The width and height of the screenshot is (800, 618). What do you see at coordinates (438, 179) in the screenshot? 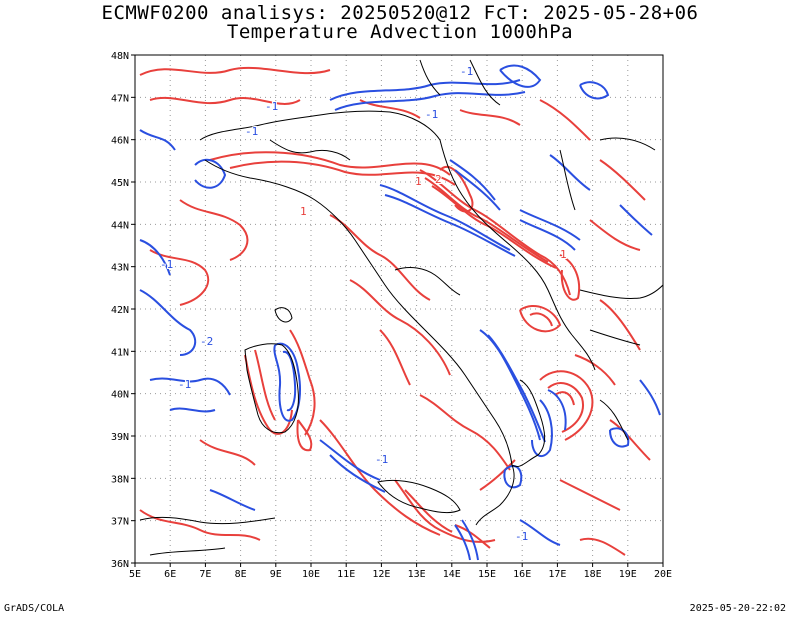
I see `contour-label: 2` at bounding box center [438, 179].